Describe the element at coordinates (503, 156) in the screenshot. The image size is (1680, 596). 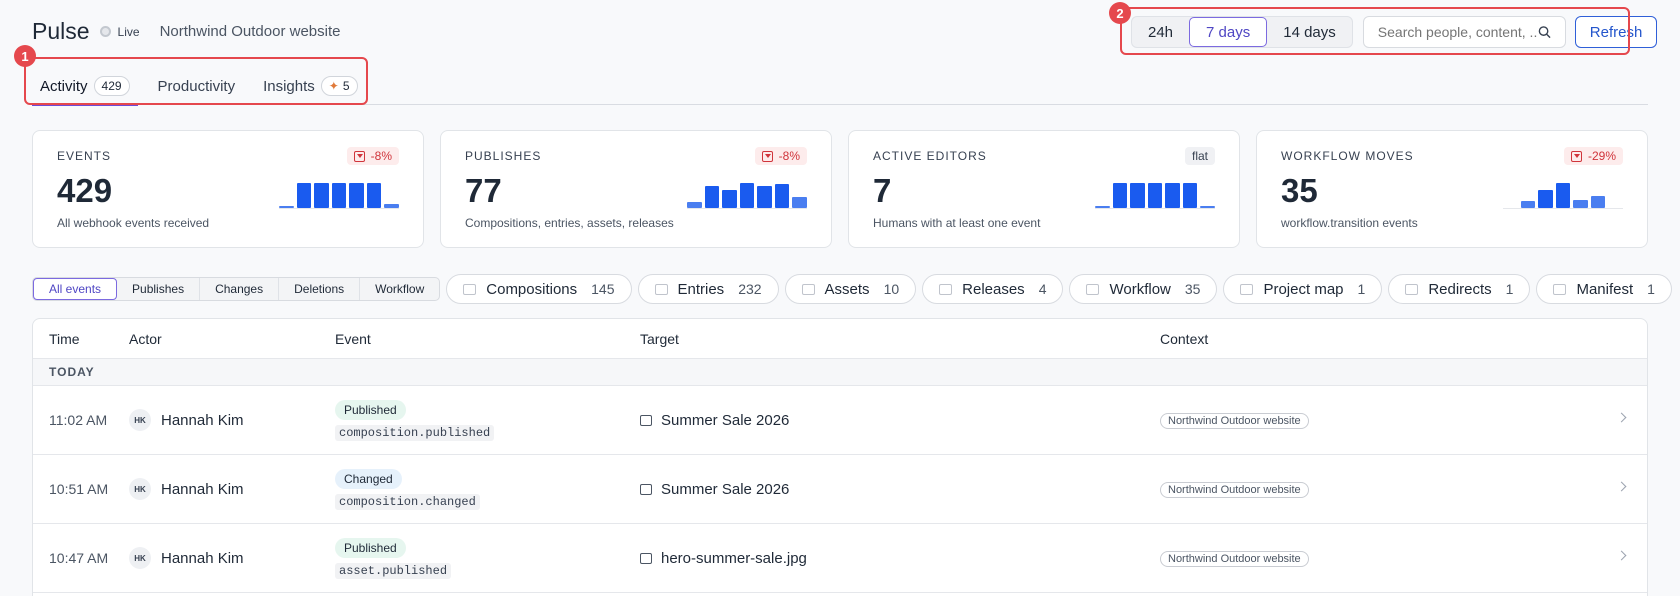
I see `stat-label: PUBLISHES` at that location.